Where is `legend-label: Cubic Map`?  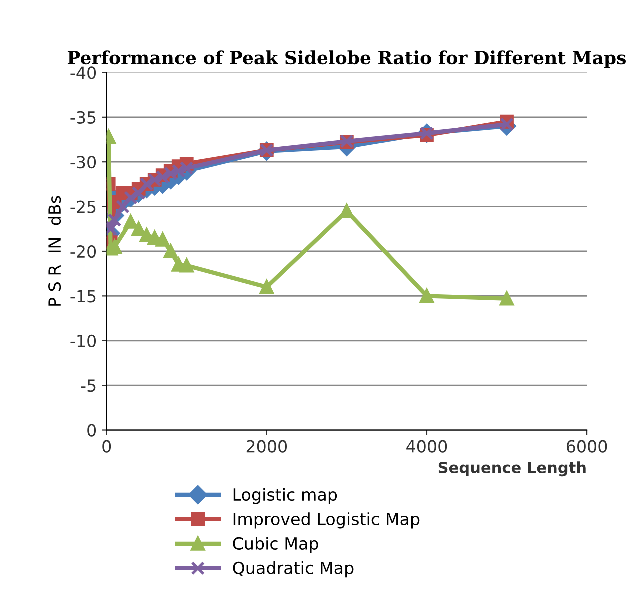
legend-label: Cubic Map is located at coordinates (275, 545).